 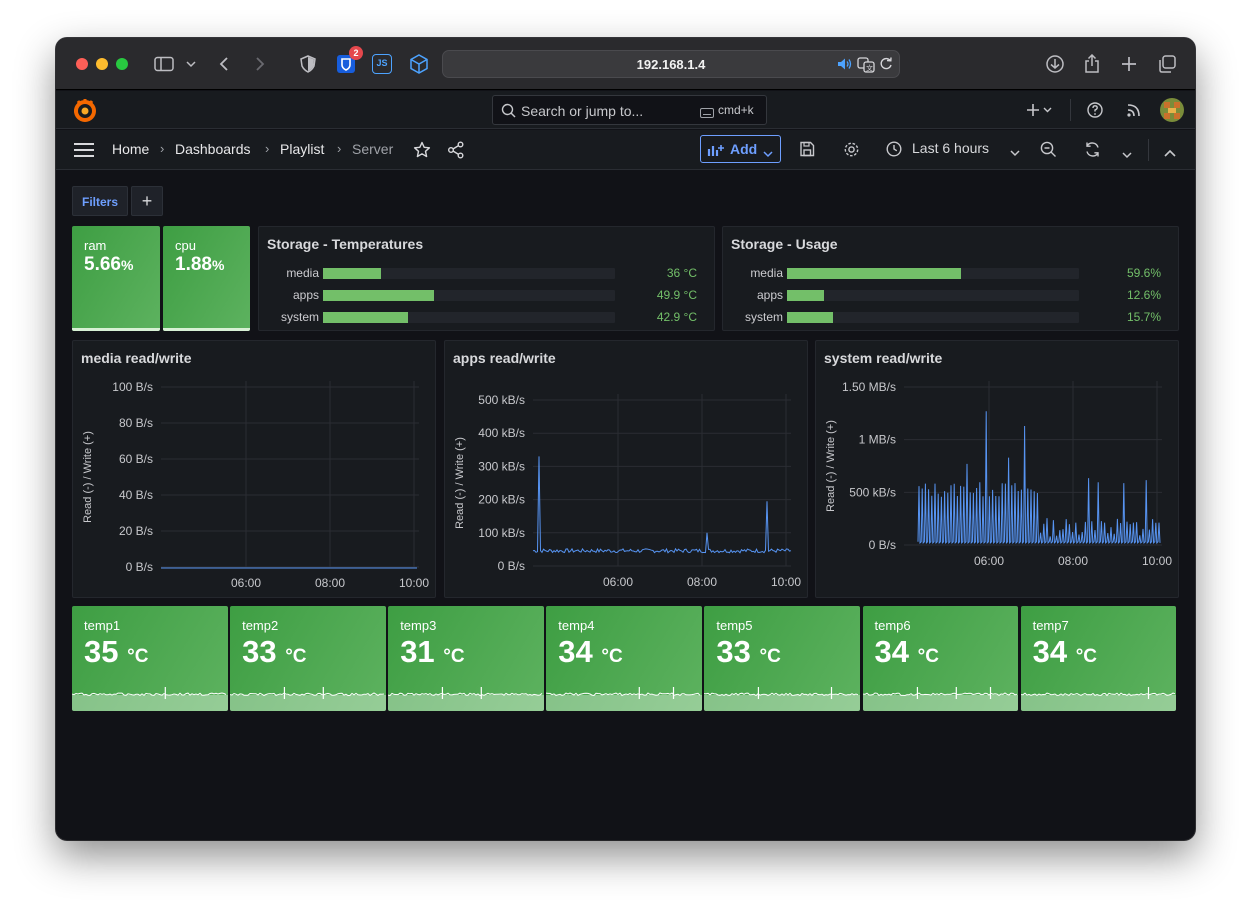 What do you see at coordinates (224, 64) in the screenshot?
I see `back-icon` at bounding box center [224, 64].